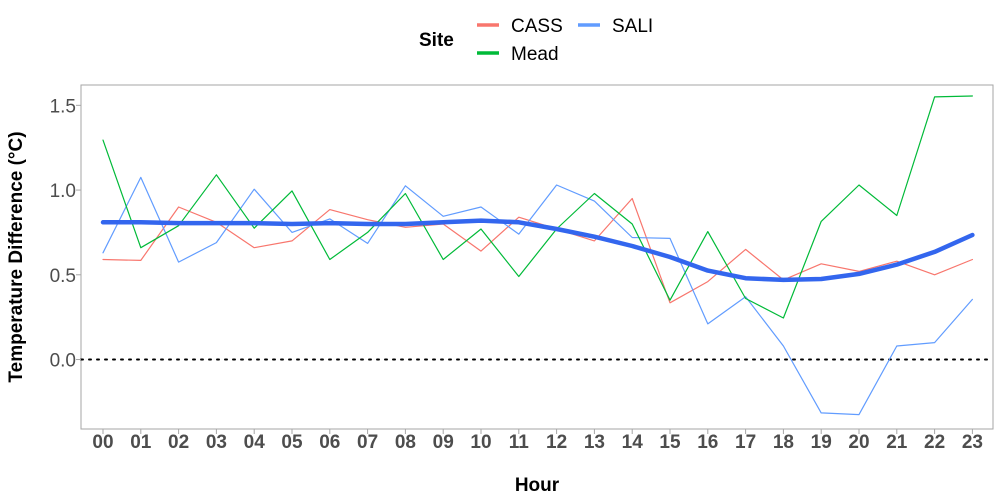 This screenshot has width=1000, height=500. What do you see at coordinates (536, 40) in the screenshot?
I see `legend: Site CASS SALI Mead` at bounding box center [536, 40].